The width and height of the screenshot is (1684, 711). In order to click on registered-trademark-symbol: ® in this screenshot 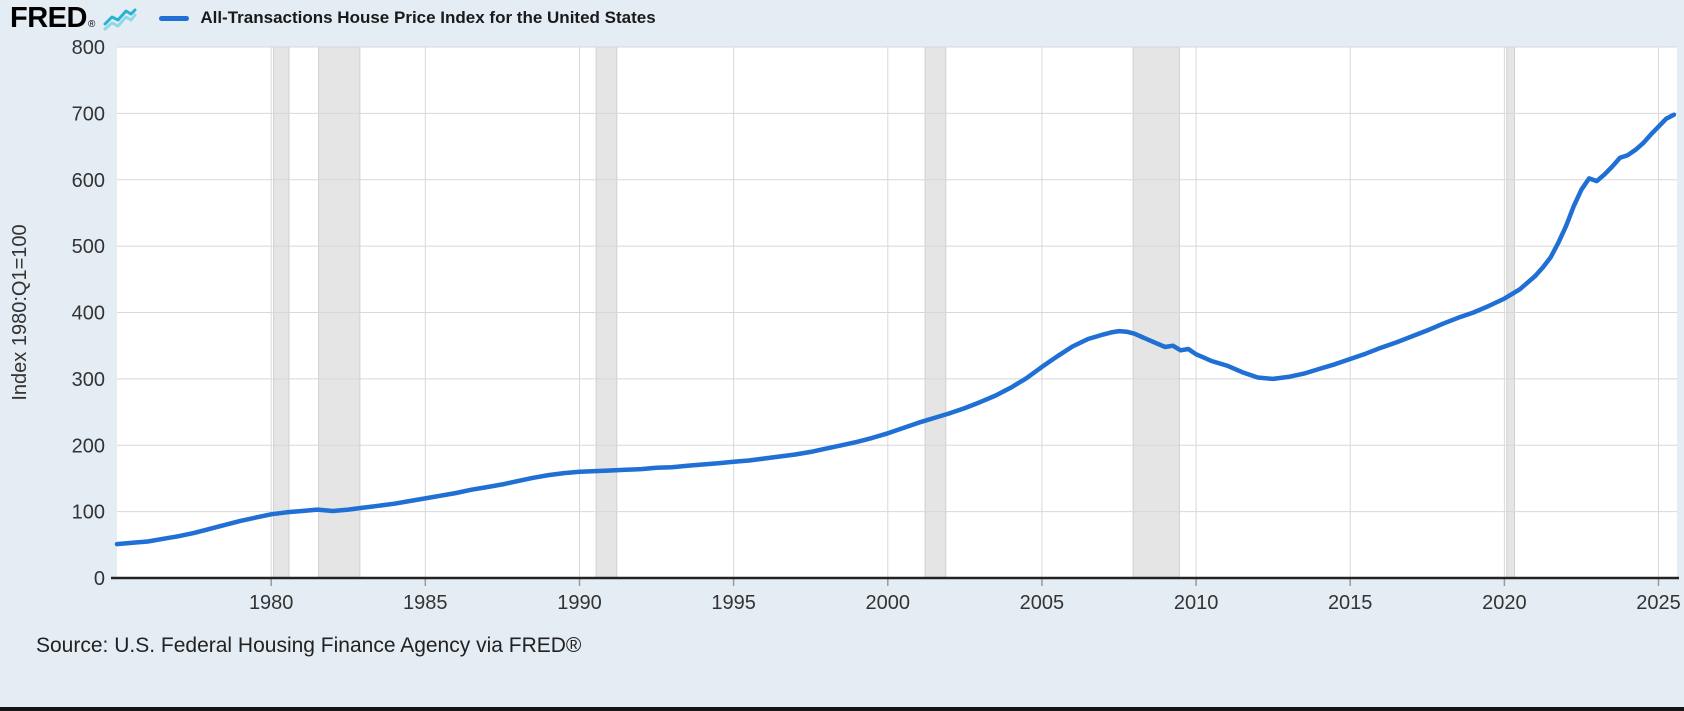, I will do `click(91, 24)`.